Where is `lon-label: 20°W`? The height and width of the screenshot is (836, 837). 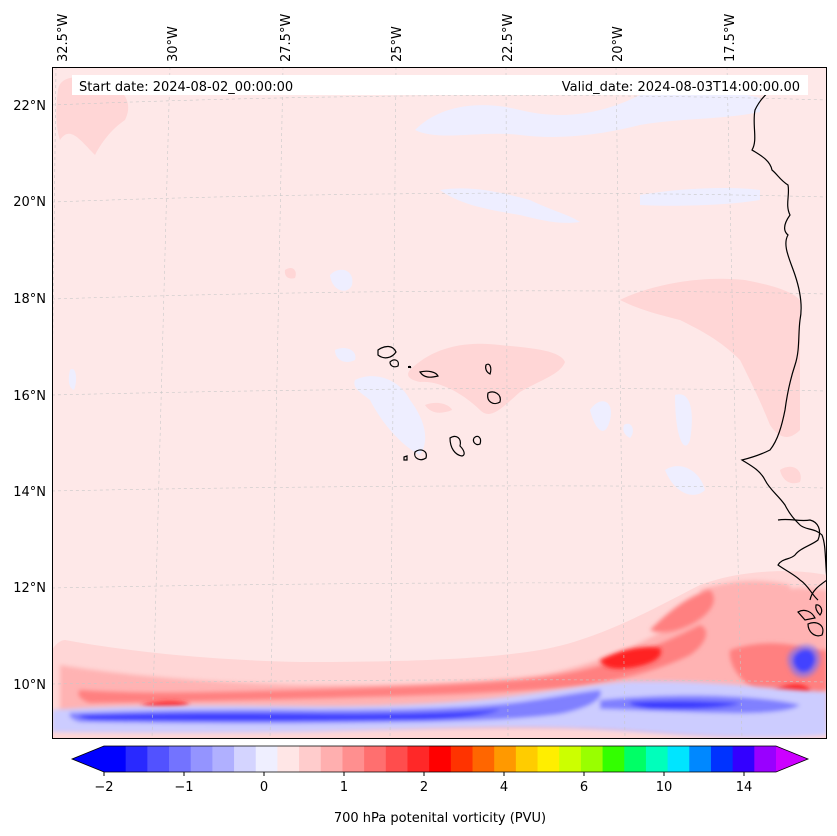 lon-label: 20°W is located at coordinates (618, 44).